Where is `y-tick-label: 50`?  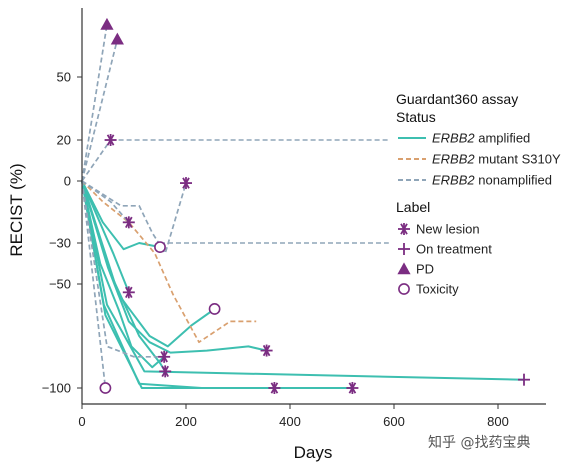 y-tick-label: 50 is located at coordinates (64, 77).